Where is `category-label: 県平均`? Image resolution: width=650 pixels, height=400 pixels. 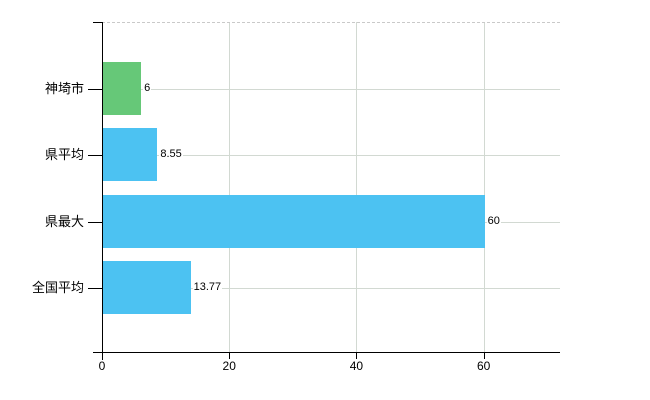 category-label: 県平均 is located at coordinates (64, 154).